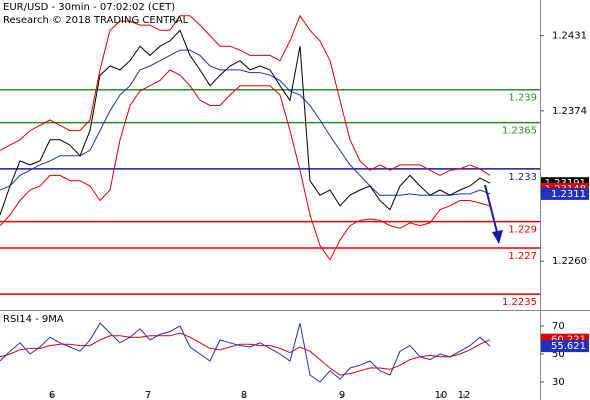 Image resolution: width=590 pixels, height=400 pixels. What do you see at coordinates (441, 395) in the screenshot?
I see `x-tick-label: 10` at bounding box center [441, 395].